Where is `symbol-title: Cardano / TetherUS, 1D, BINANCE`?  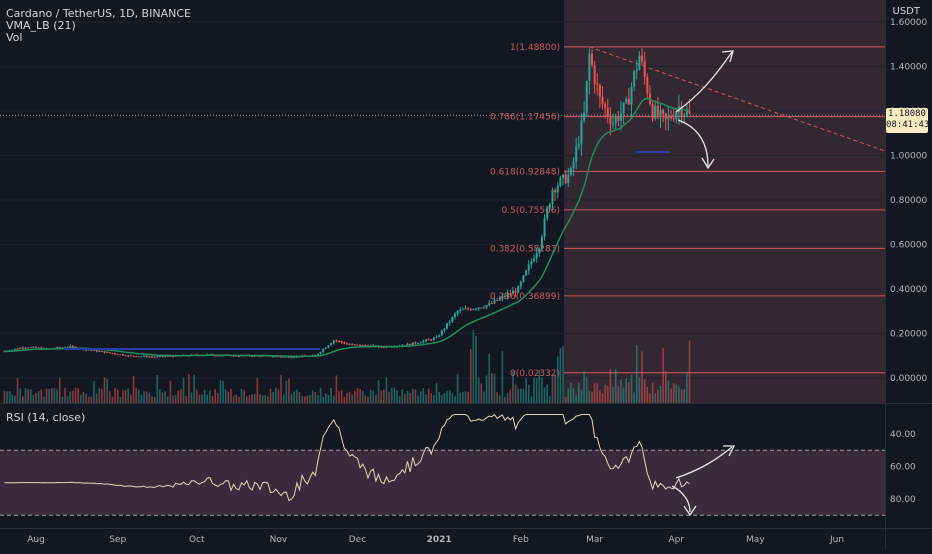
symbol-title: Cardano / TetherUS, 1D, BINANCE is located at coordinates (98, 13).